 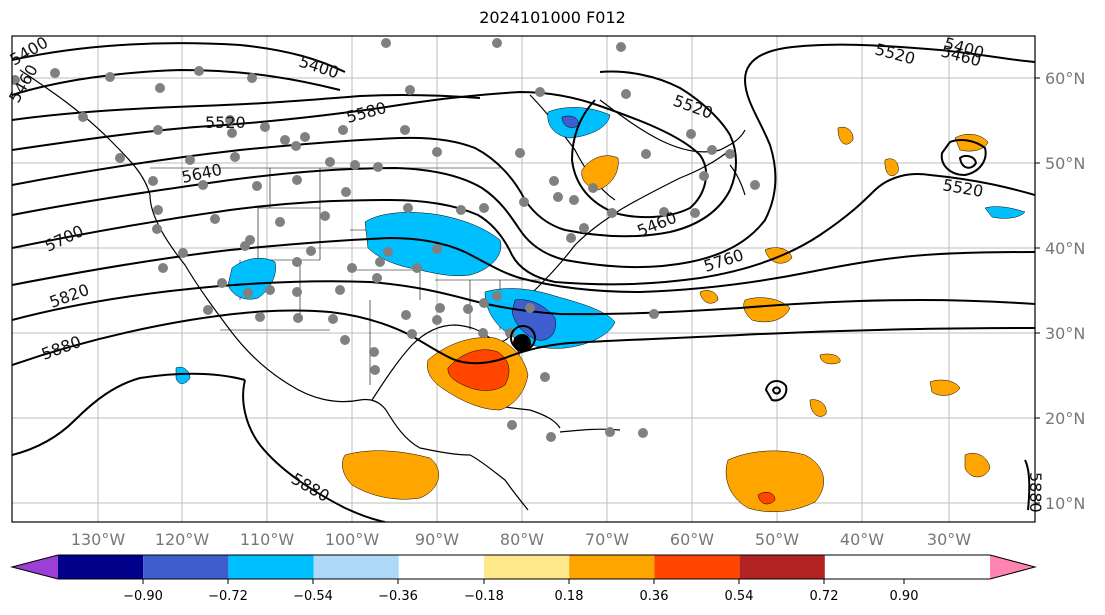 I want to click on orange-field-quebec, so click(x=600, y=173).